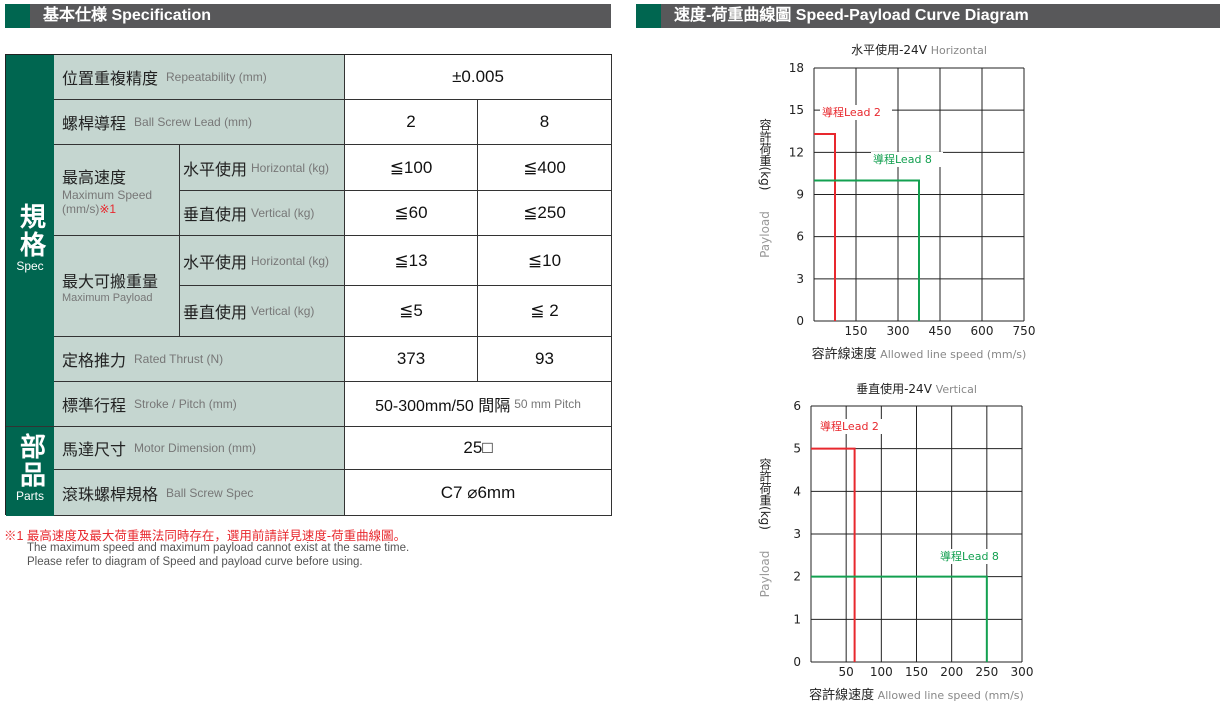  Describe the element at coordinates (30, 241) in the screenshot. I see `spec-side-label: 規格 Spec` at that location.